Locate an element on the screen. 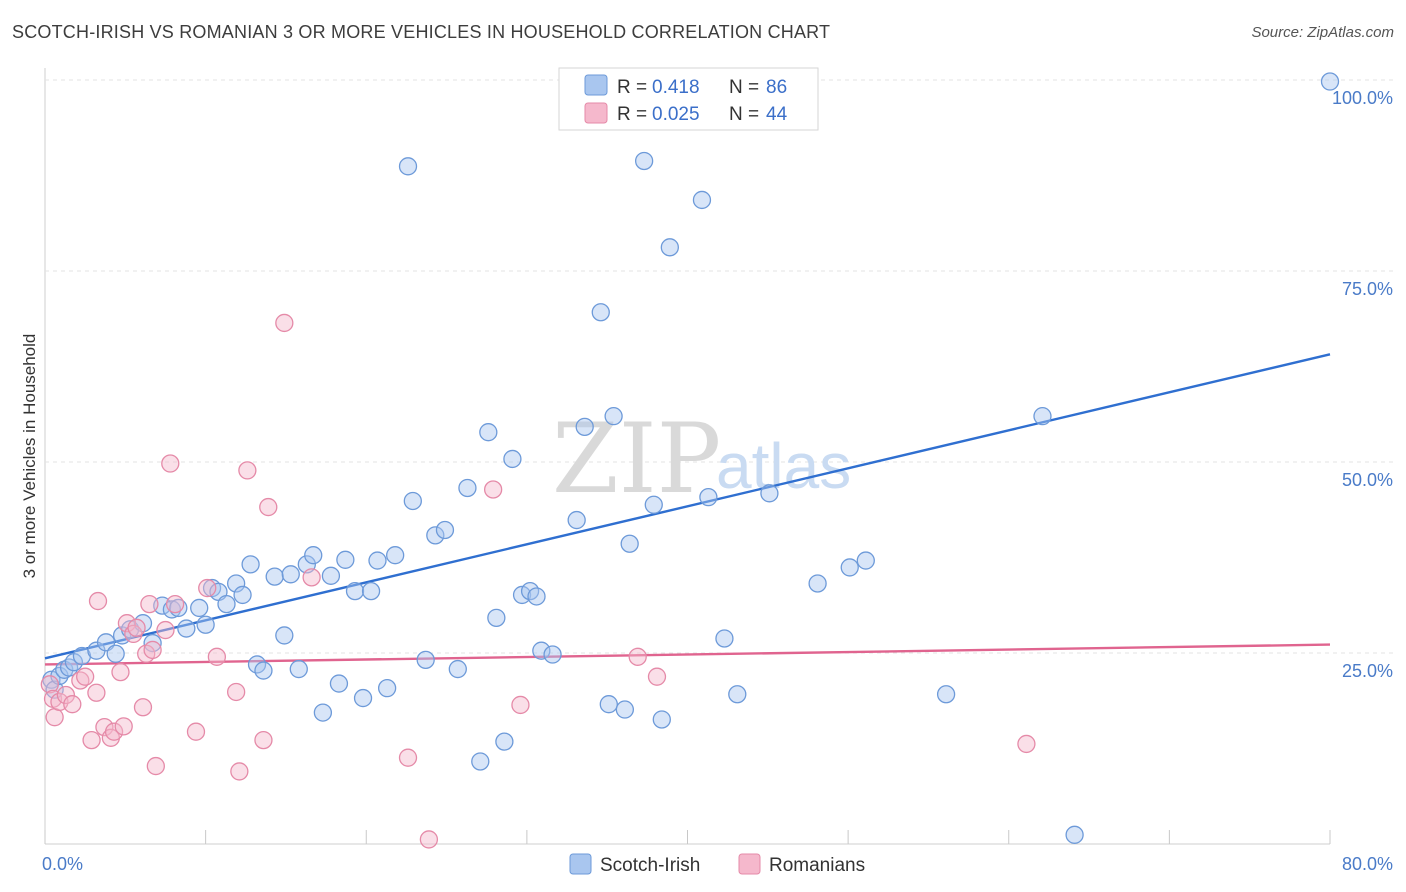 Image resolution: width=1406 pixels, height=892 pixels. watermark-atlas: atlas is located at coordinates (783, 466).